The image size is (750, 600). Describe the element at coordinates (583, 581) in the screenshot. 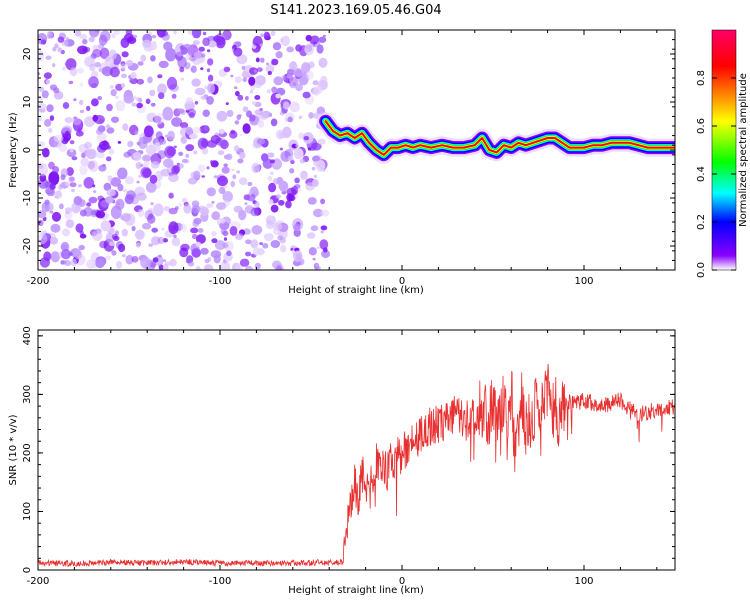

I see `x-tick-label: 100` at that location.